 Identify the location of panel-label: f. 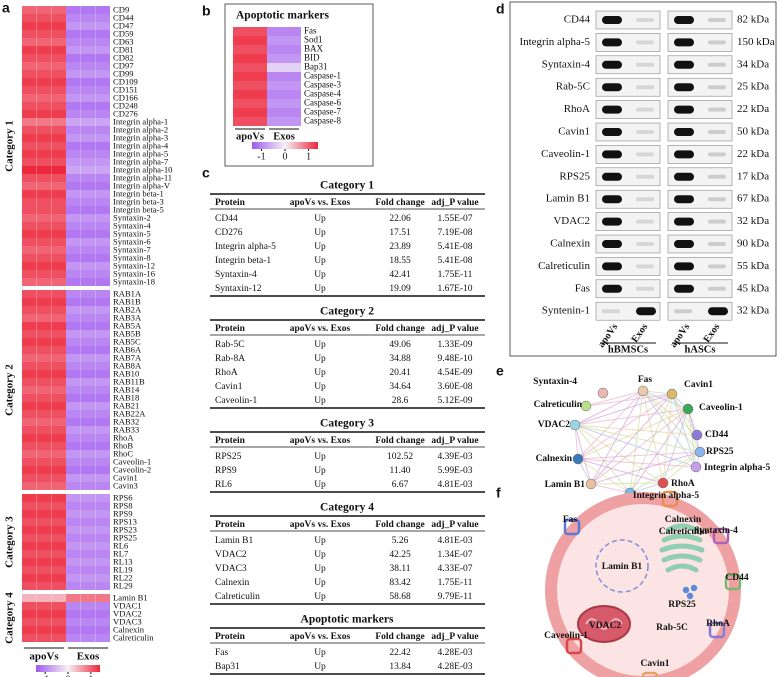
(498, 493).